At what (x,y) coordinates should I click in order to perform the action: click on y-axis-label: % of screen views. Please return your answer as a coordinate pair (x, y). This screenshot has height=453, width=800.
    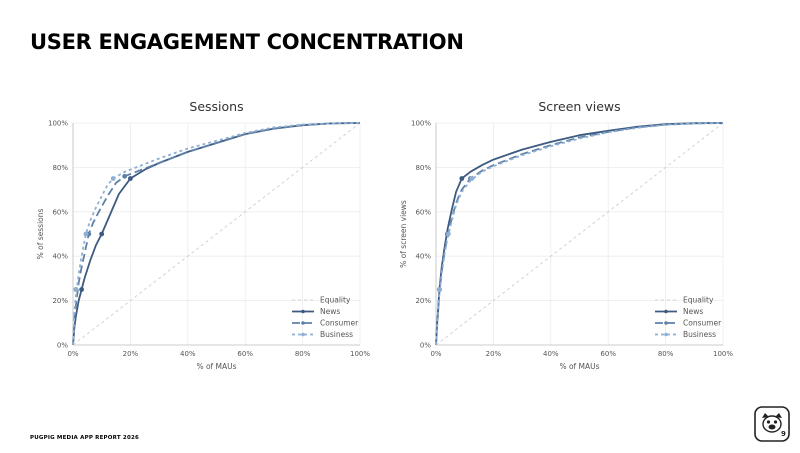
    Looking at the image, I should click on (403, 234).